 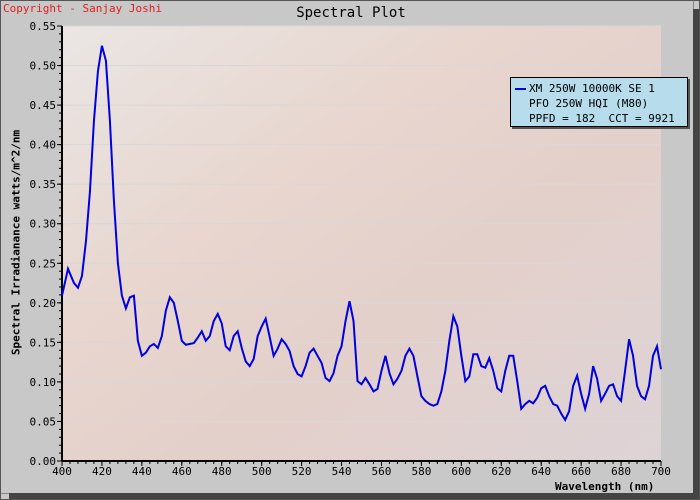 I want to click on x-tick-label: 540, so click(x=342, y=471).